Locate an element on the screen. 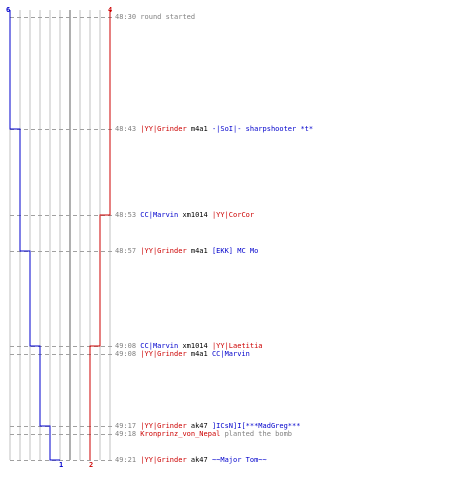 The width and height of the screenshot is (450, 500). red-end-count: 2 is located at coordinates (91, 465).